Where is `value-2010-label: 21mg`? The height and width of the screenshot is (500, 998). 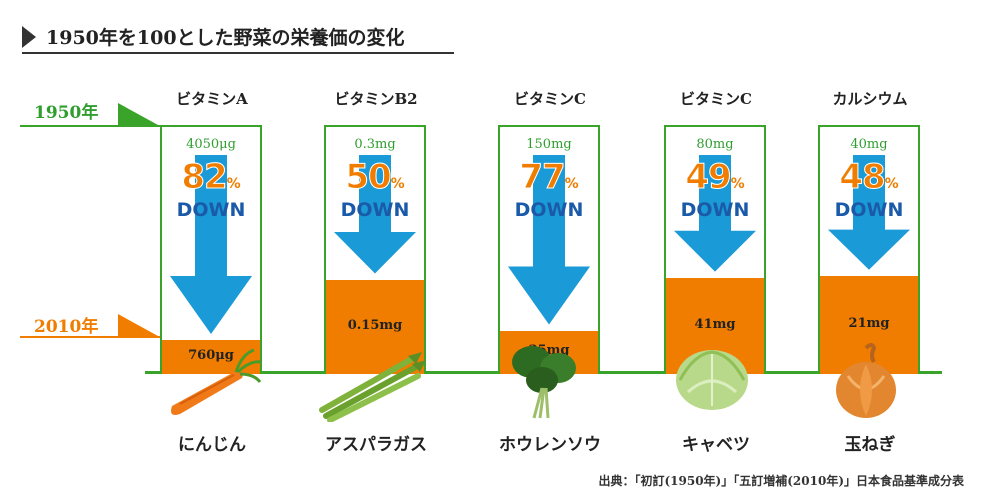
value-2010-label: 21mg is located at coordinates (869, 323).